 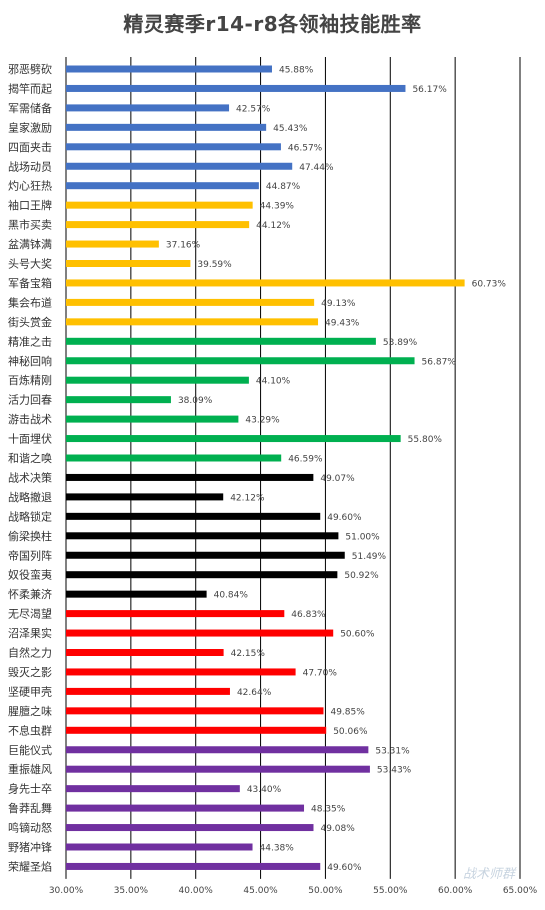 I want to click on category-label: 坚硬甲壳, so click(x=30, y=691).